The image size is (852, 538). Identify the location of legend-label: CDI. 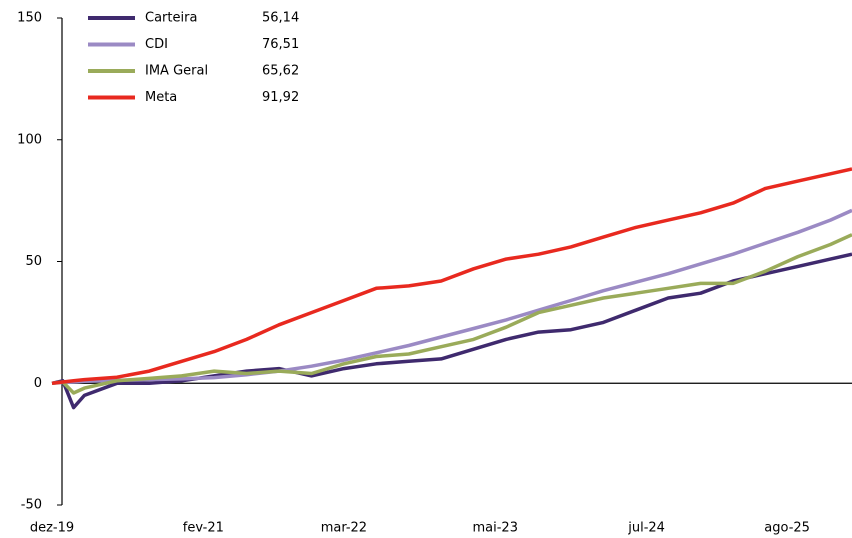
(156, 44).